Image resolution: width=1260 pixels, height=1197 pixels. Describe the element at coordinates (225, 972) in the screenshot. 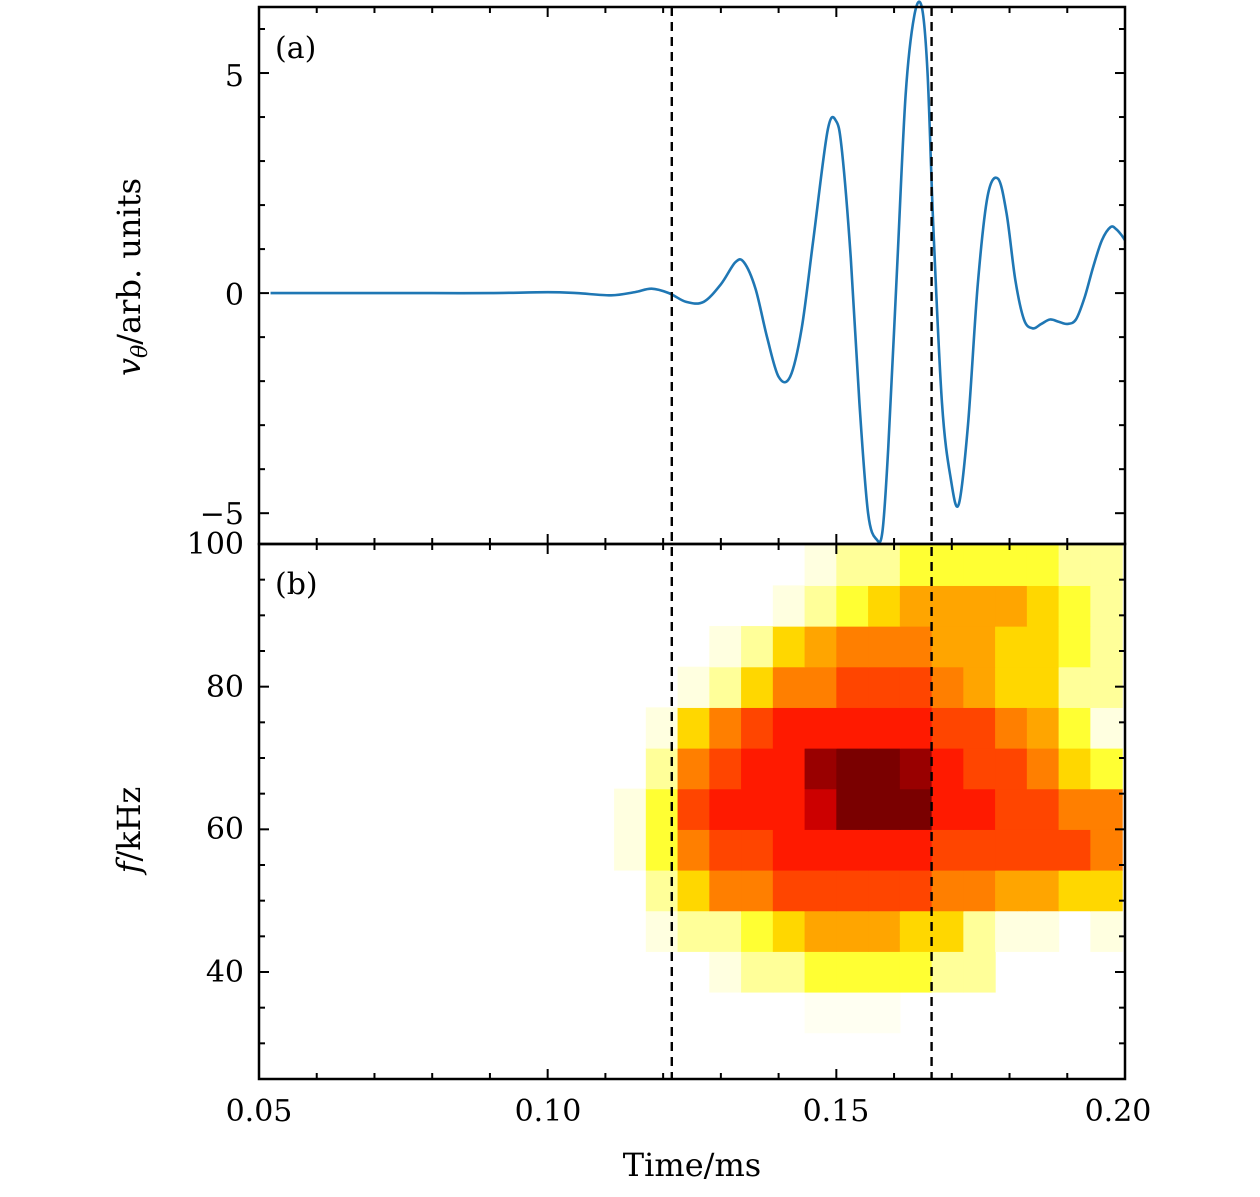

I see `panel-b-ytick-label: 40` at that location.